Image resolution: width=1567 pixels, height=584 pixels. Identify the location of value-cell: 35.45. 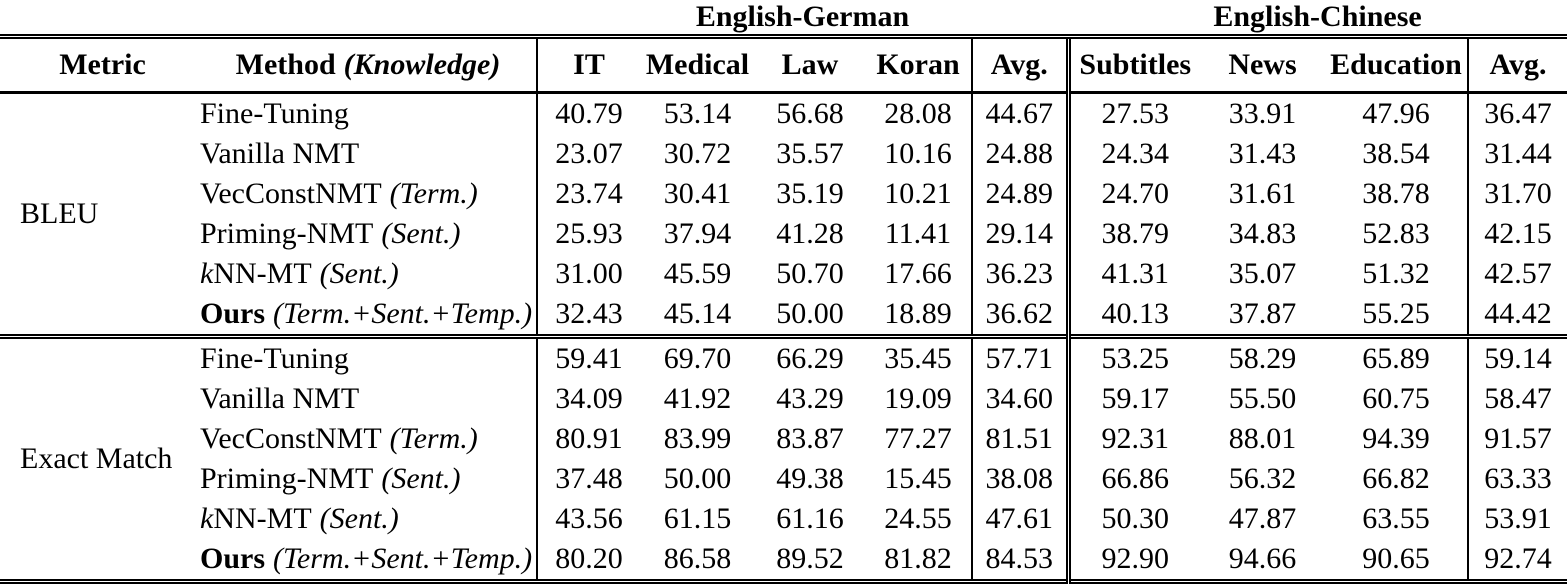
(918, 356).